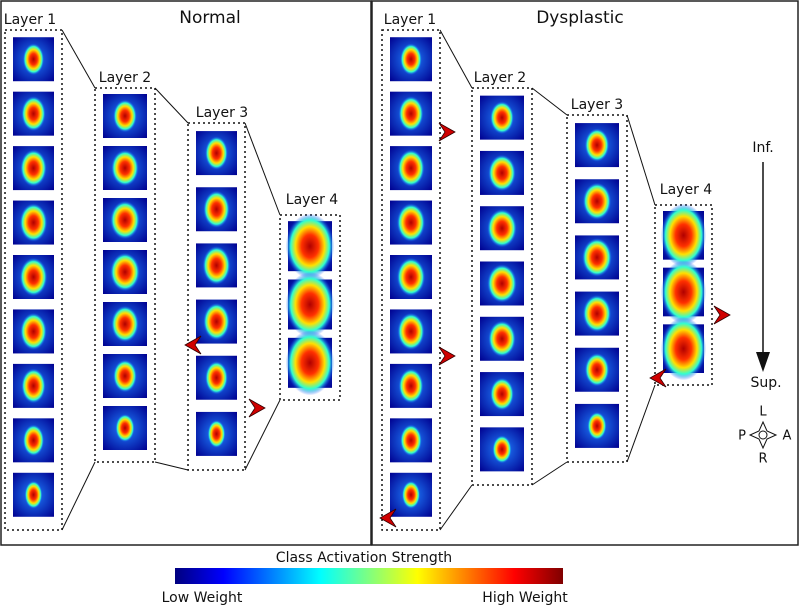 Image resolution: width=800 pixels, height=608 pixels. I want to click on anterior-label: A, so click(787, 436).